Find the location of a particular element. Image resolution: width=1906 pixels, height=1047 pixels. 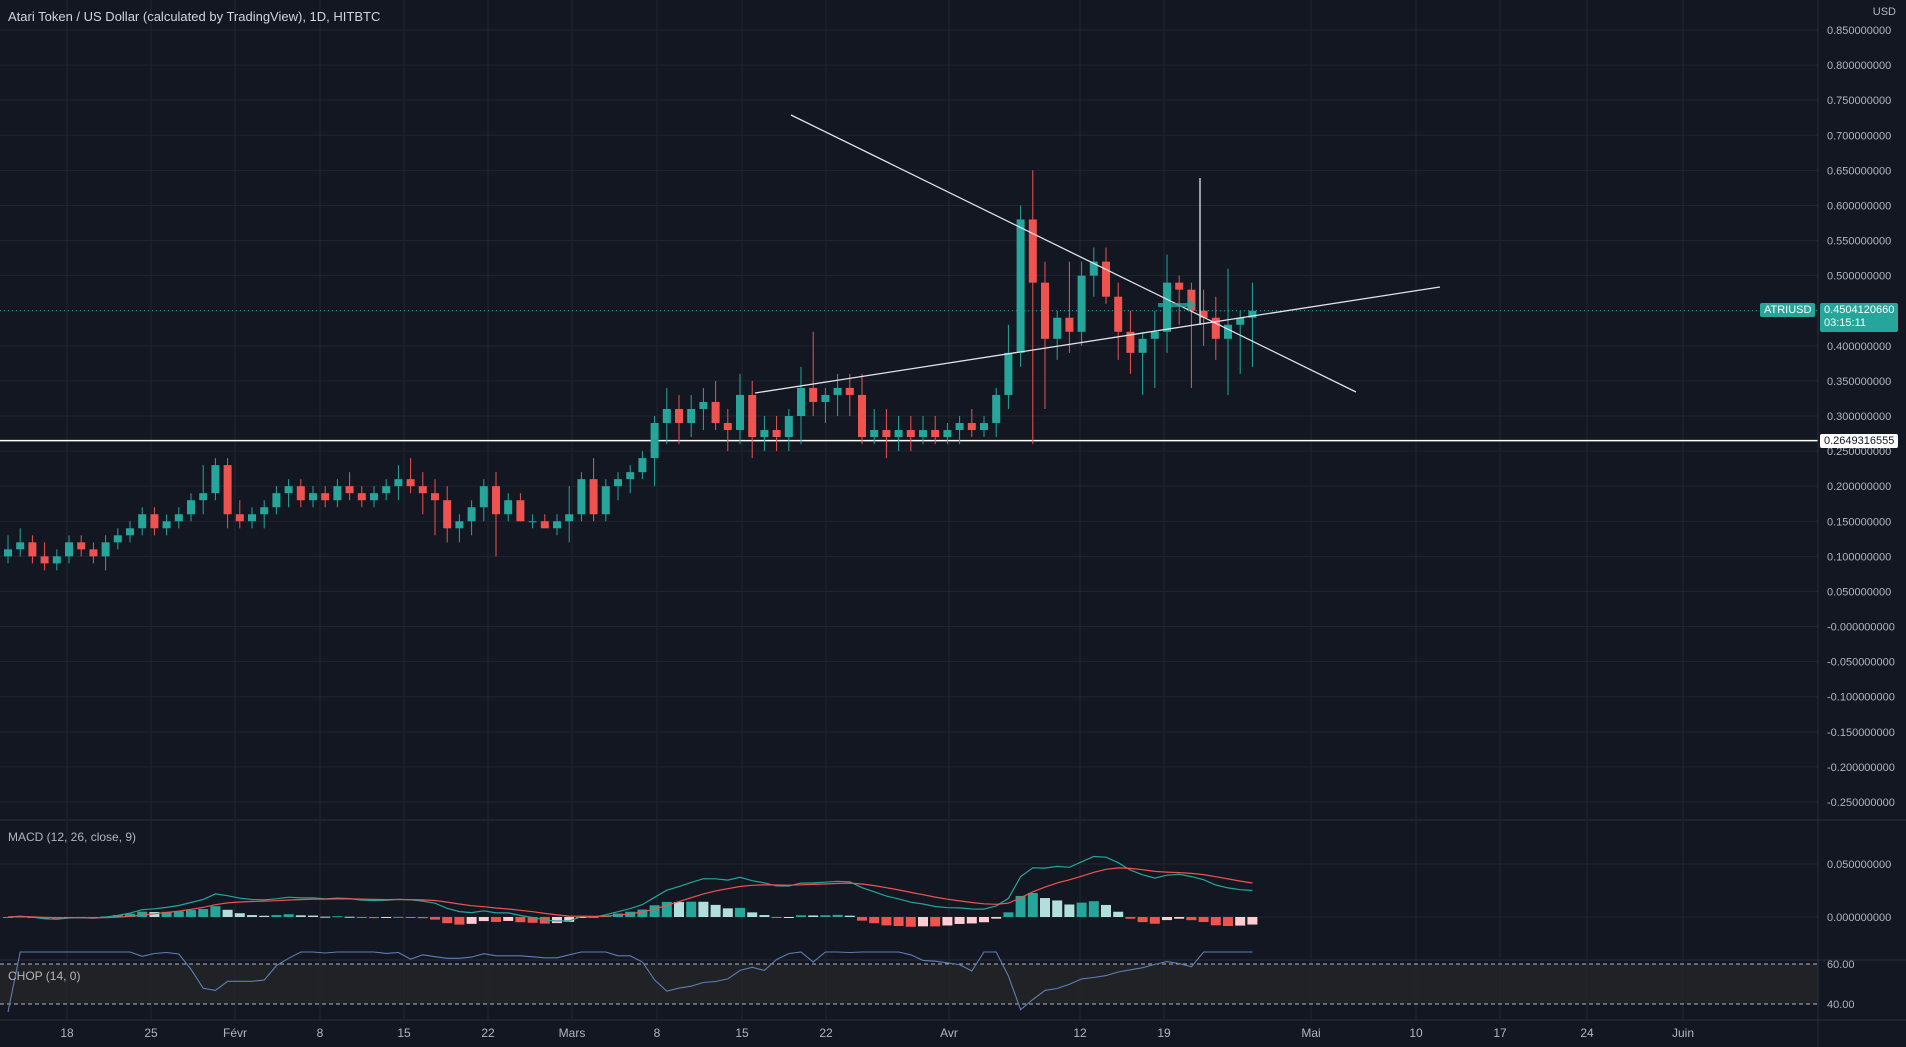

y-tick-label: 0.050000000 is located at coordinates (1859, 592).